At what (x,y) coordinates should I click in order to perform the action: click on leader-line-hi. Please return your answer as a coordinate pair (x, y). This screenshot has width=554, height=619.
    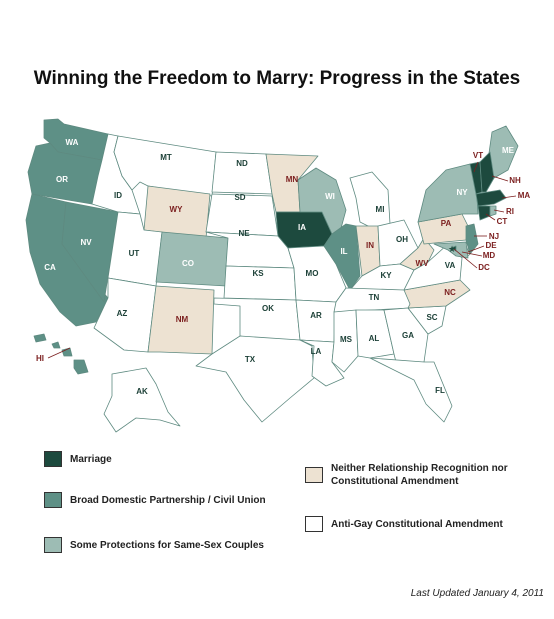
    Looking at the image, I should click on (59, 353).